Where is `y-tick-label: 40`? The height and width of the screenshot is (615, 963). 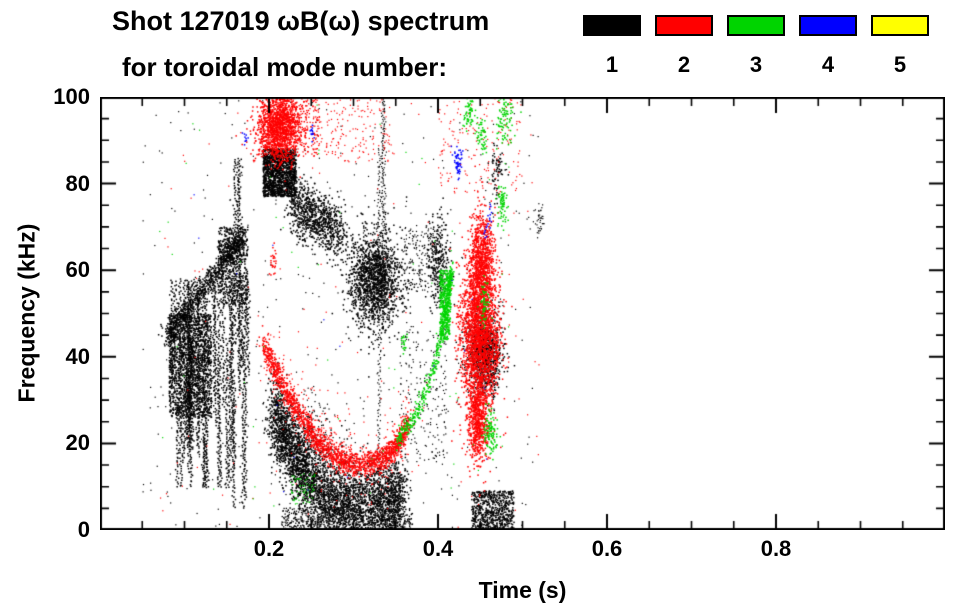 y-tick-label: 40 is located at coordinates (77, 356).